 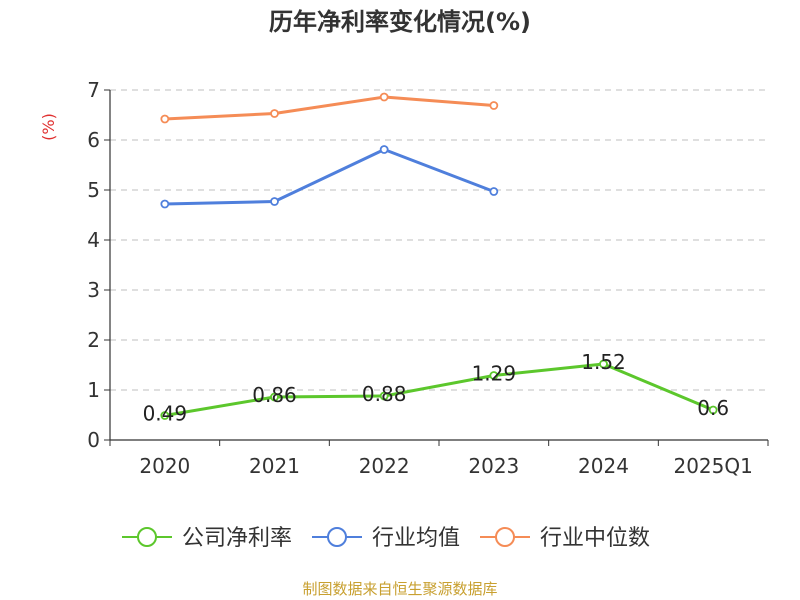 I want to click on x-tick-label: 2020, so click(x=164, y=466).